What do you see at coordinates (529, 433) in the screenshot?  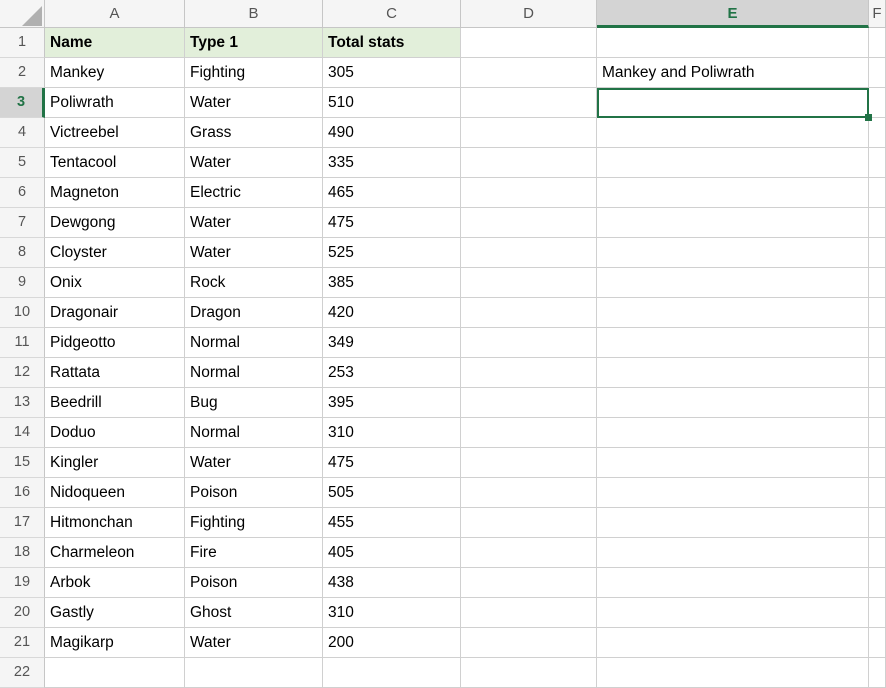 I see `cell-D14` at bounding box center [529, 433].